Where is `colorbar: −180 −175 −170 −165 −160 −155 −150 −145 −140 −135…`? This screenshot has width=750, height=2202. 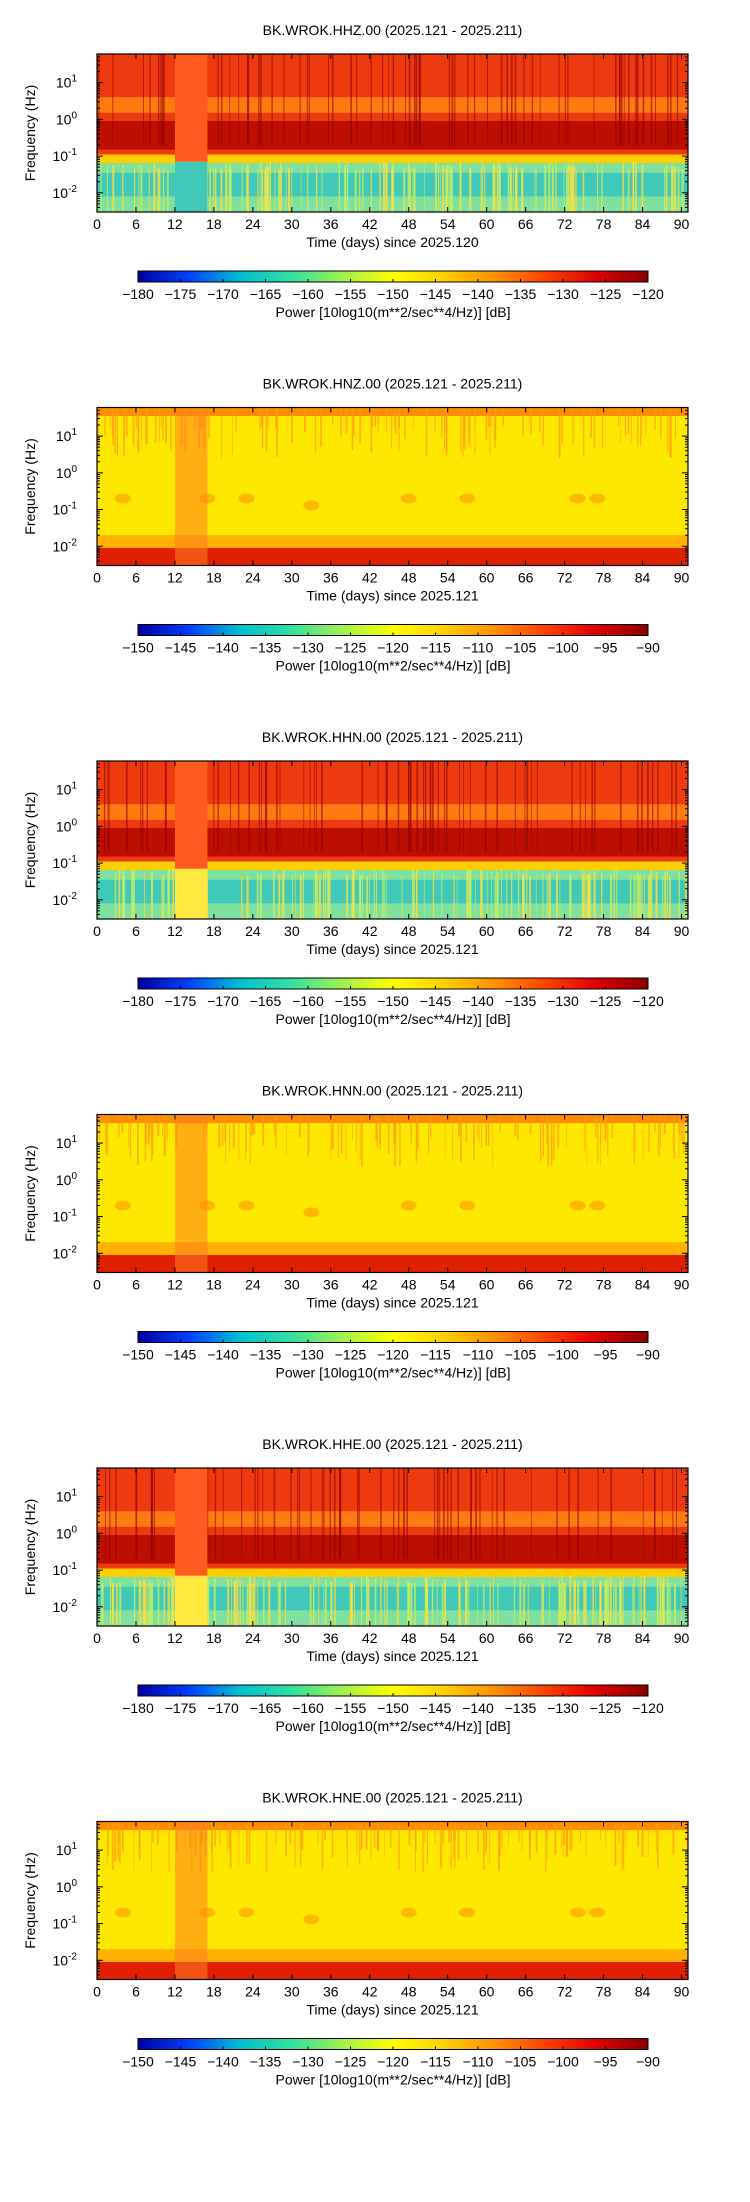
colorbar: −180 −175 −170 −165 −160 −155 −150 −145 −140 −135… is located at coordinates (393, 1709).